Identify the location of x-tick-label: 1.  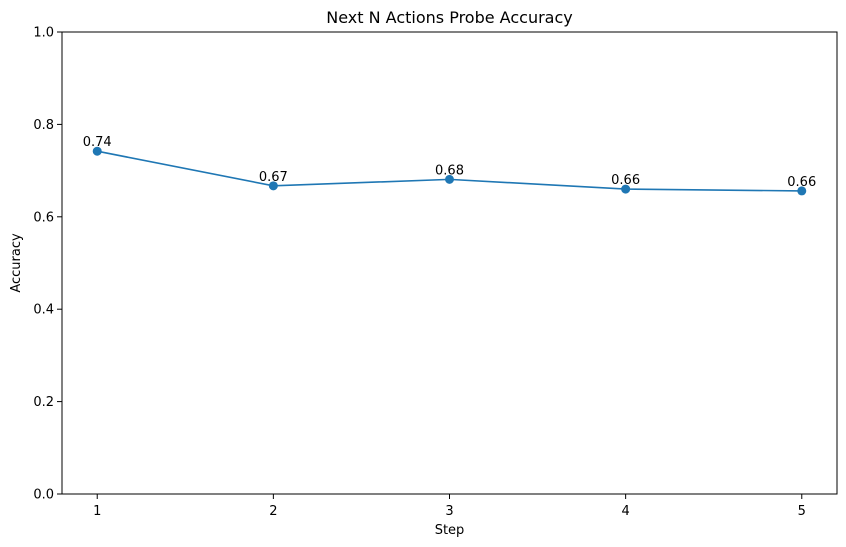
(97, 511).